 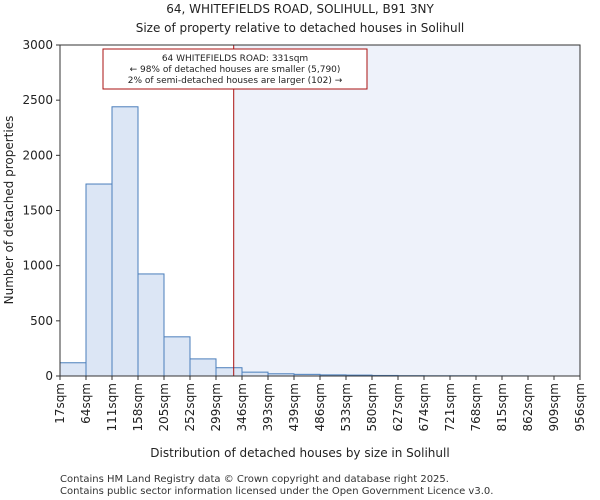 I want to click on x-tick-label: 111sqm, so click(x=112, y=407).